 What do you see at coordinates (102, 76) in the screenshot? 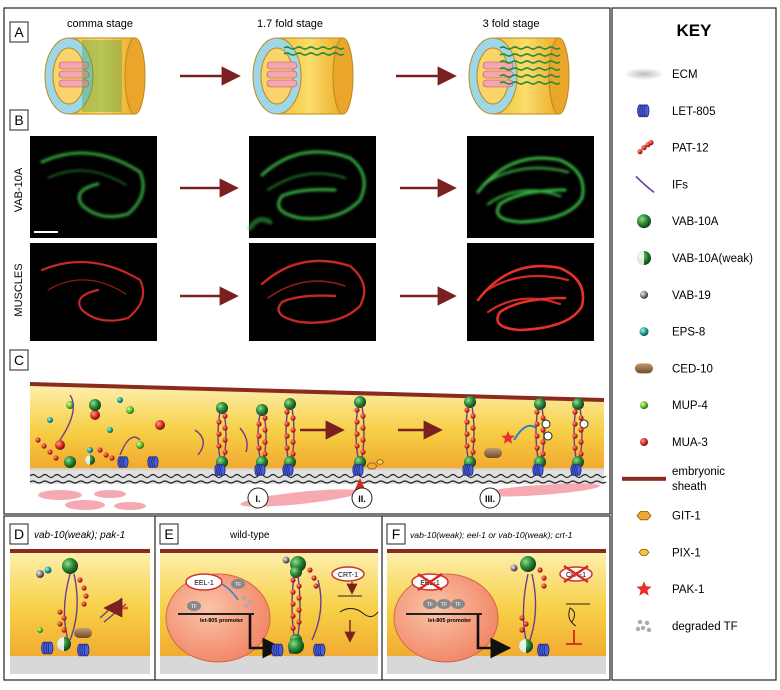
I see `vab10a-diffuse-signal` at bounding box center [102, 76].